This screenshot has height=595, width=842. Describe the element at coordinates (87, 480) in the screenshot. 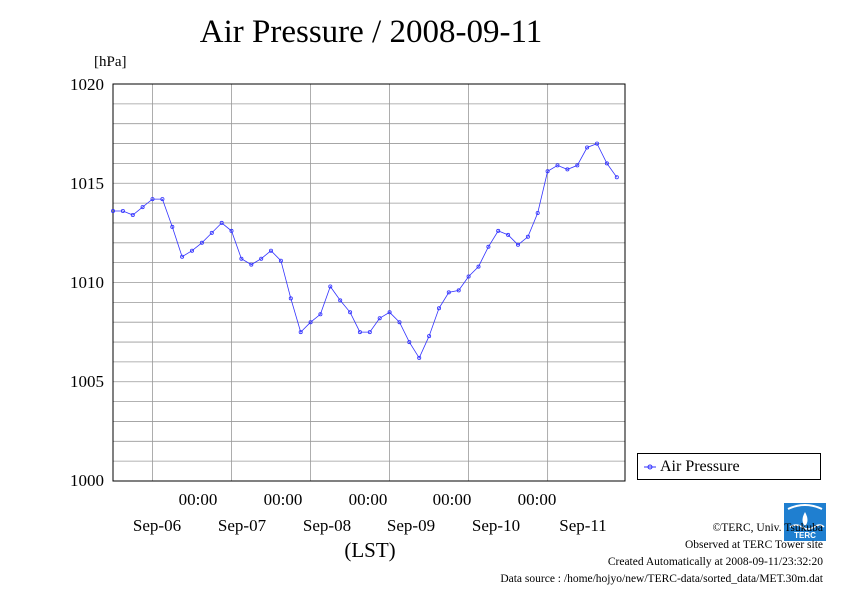

I see `y-tick-label: 1000` at that location.